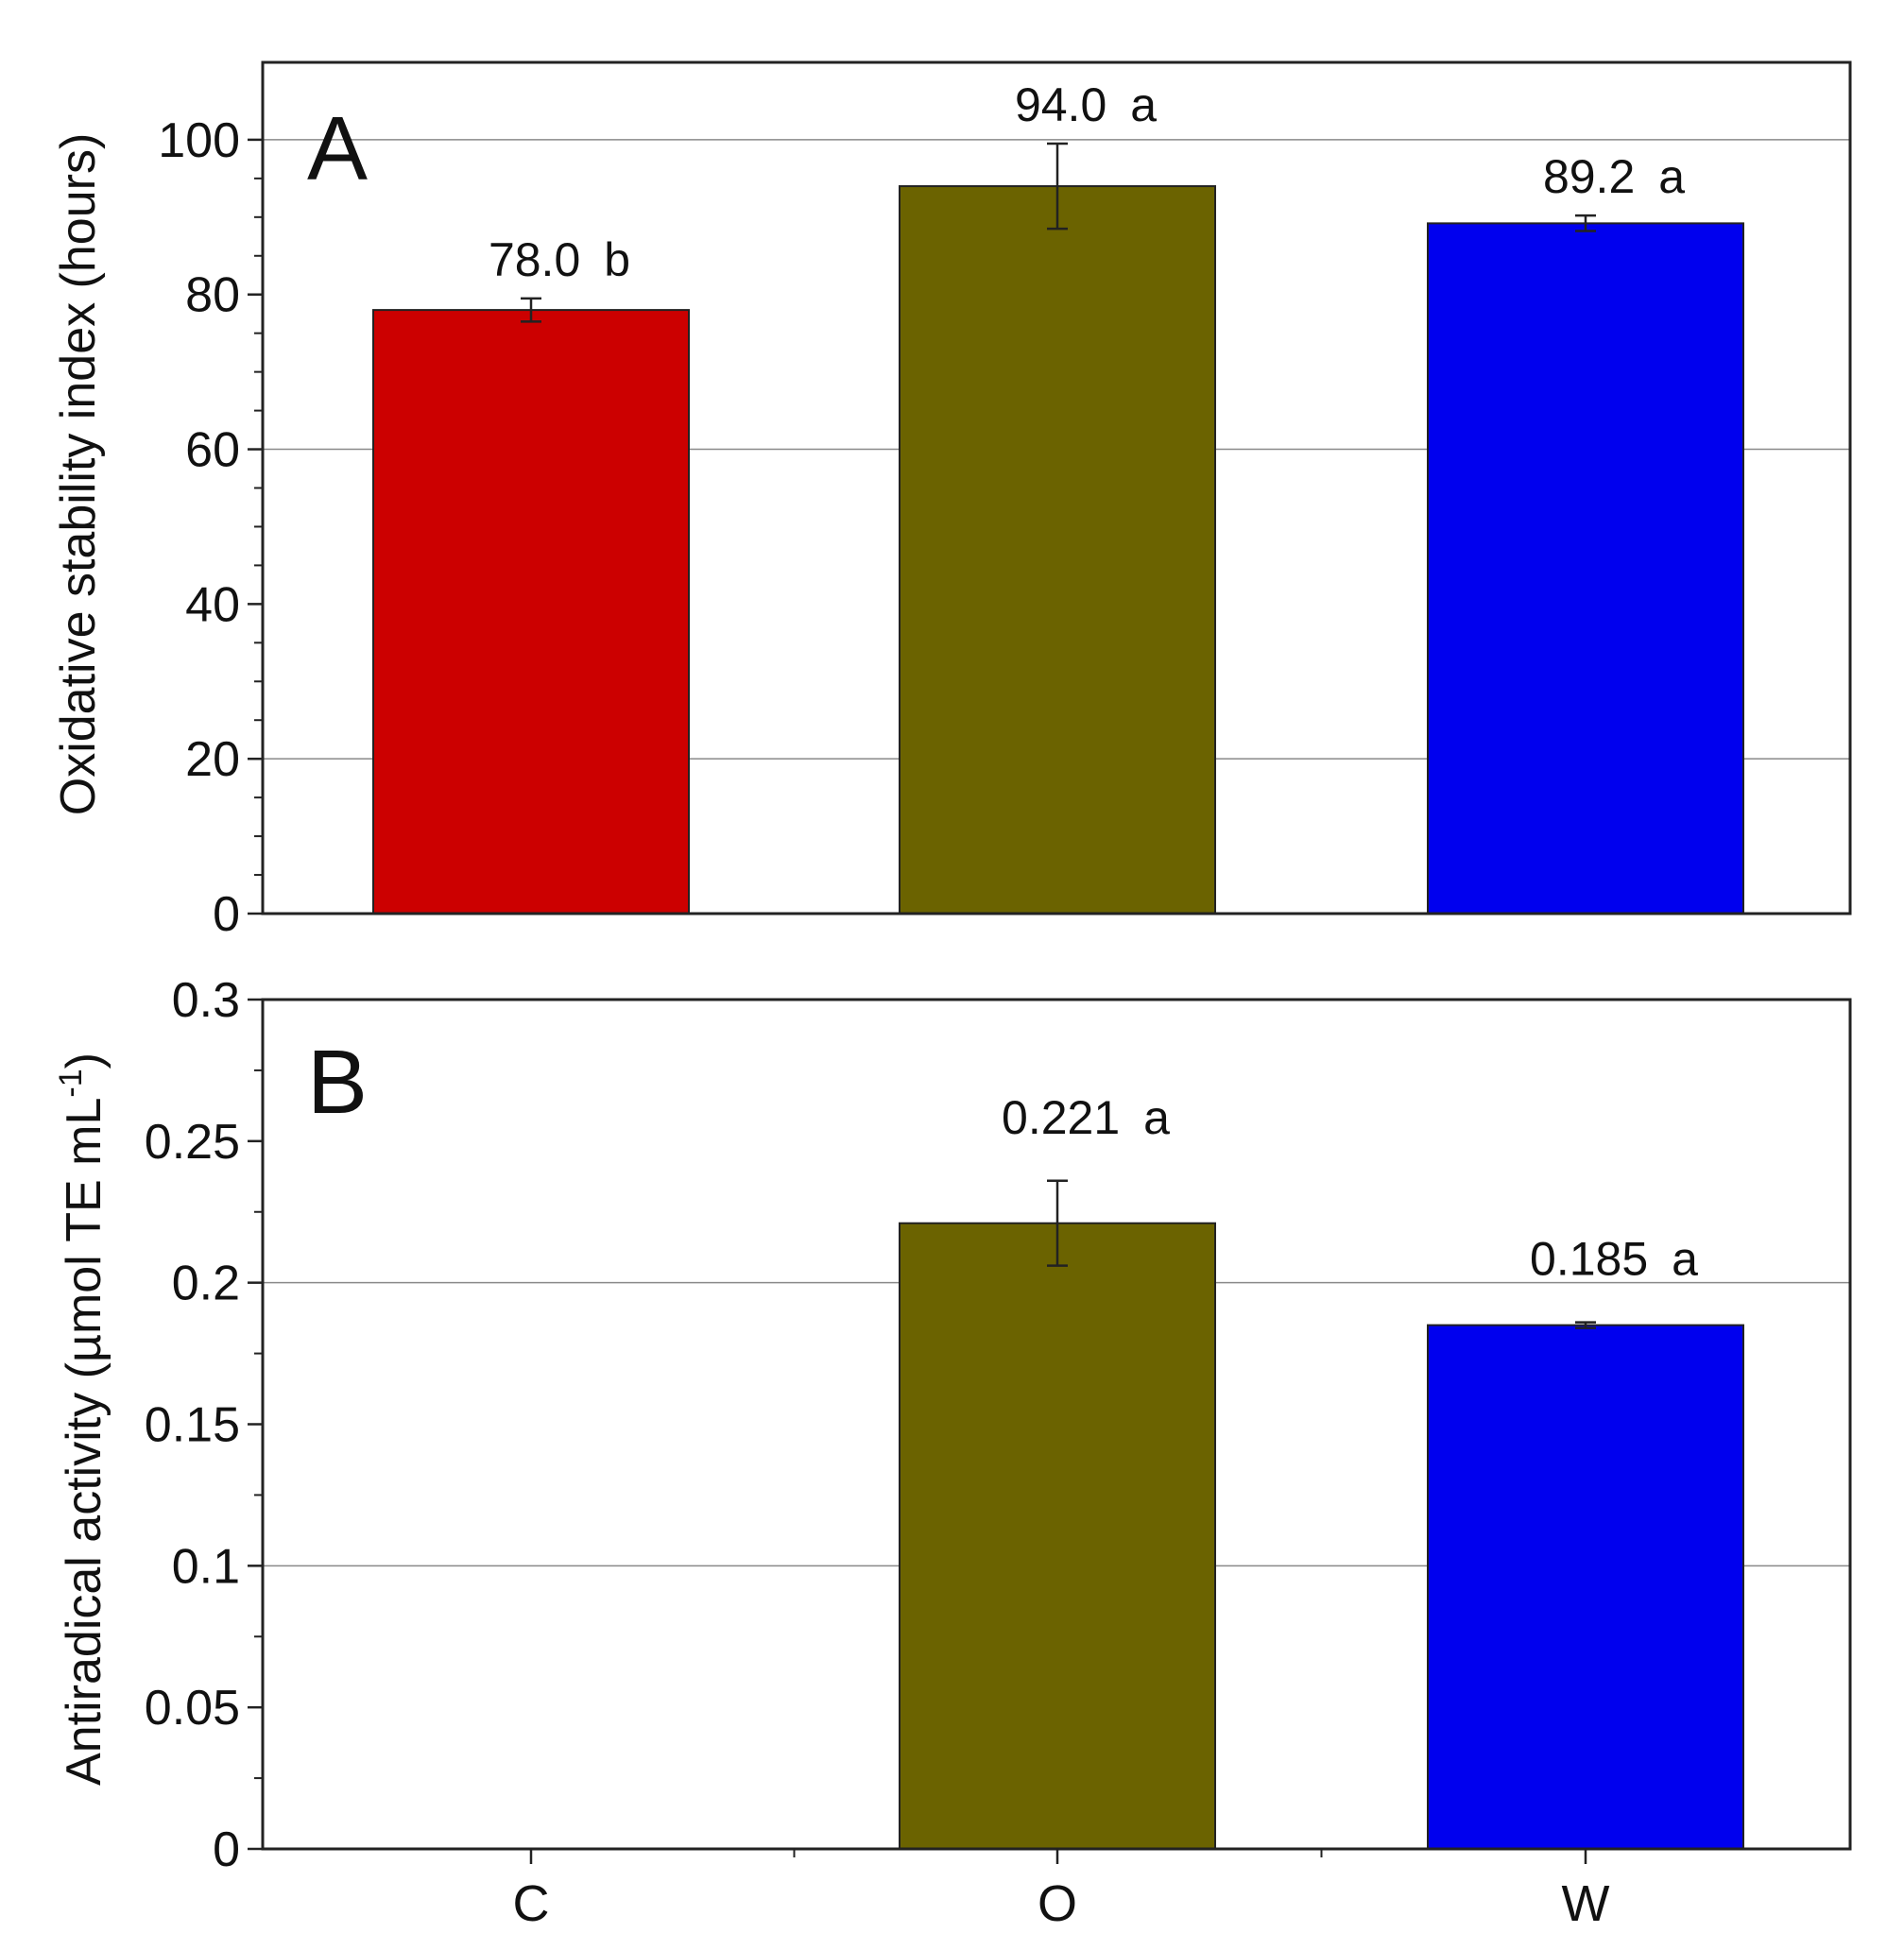 The image size is (1904, 1950). Describe the element at coordinates (206, 1000) in the screenshot. I see `y-tick-label: 0.3` at that location.